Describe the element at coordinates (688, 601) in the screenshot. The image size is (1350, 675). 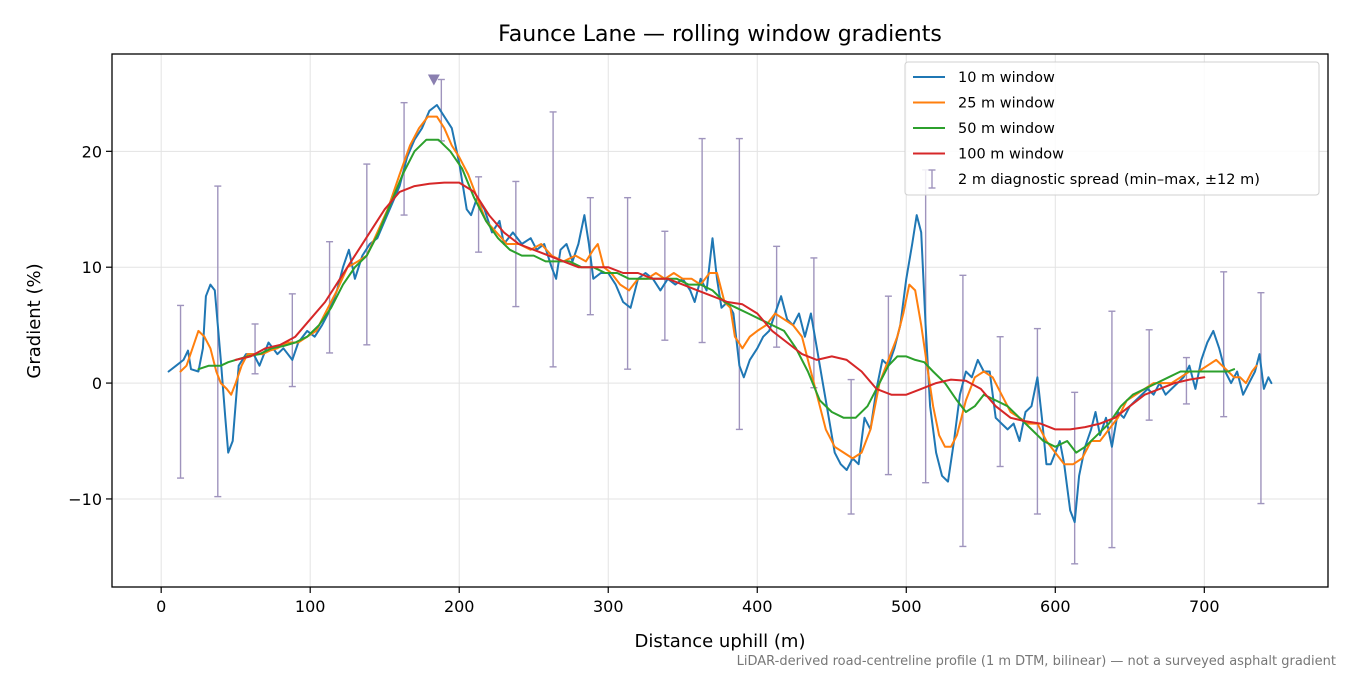
I see `x-axis: 0 100 200 300 400 500 600 700` at that location.